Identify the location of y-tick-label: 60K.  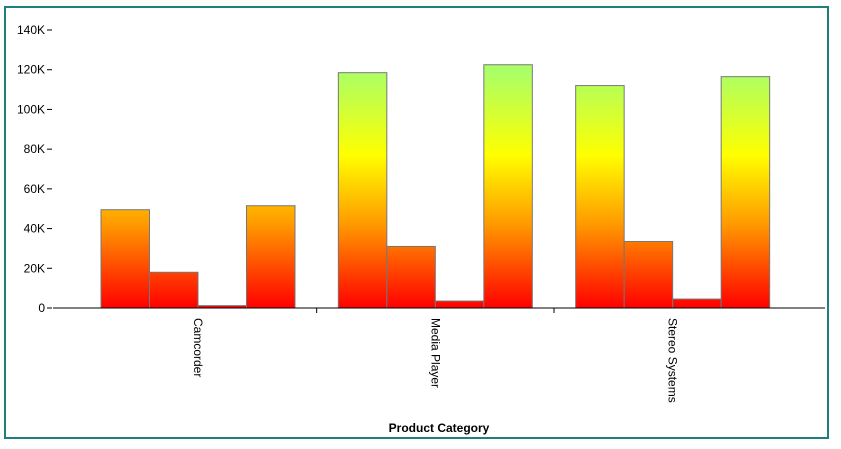
(34, 189).